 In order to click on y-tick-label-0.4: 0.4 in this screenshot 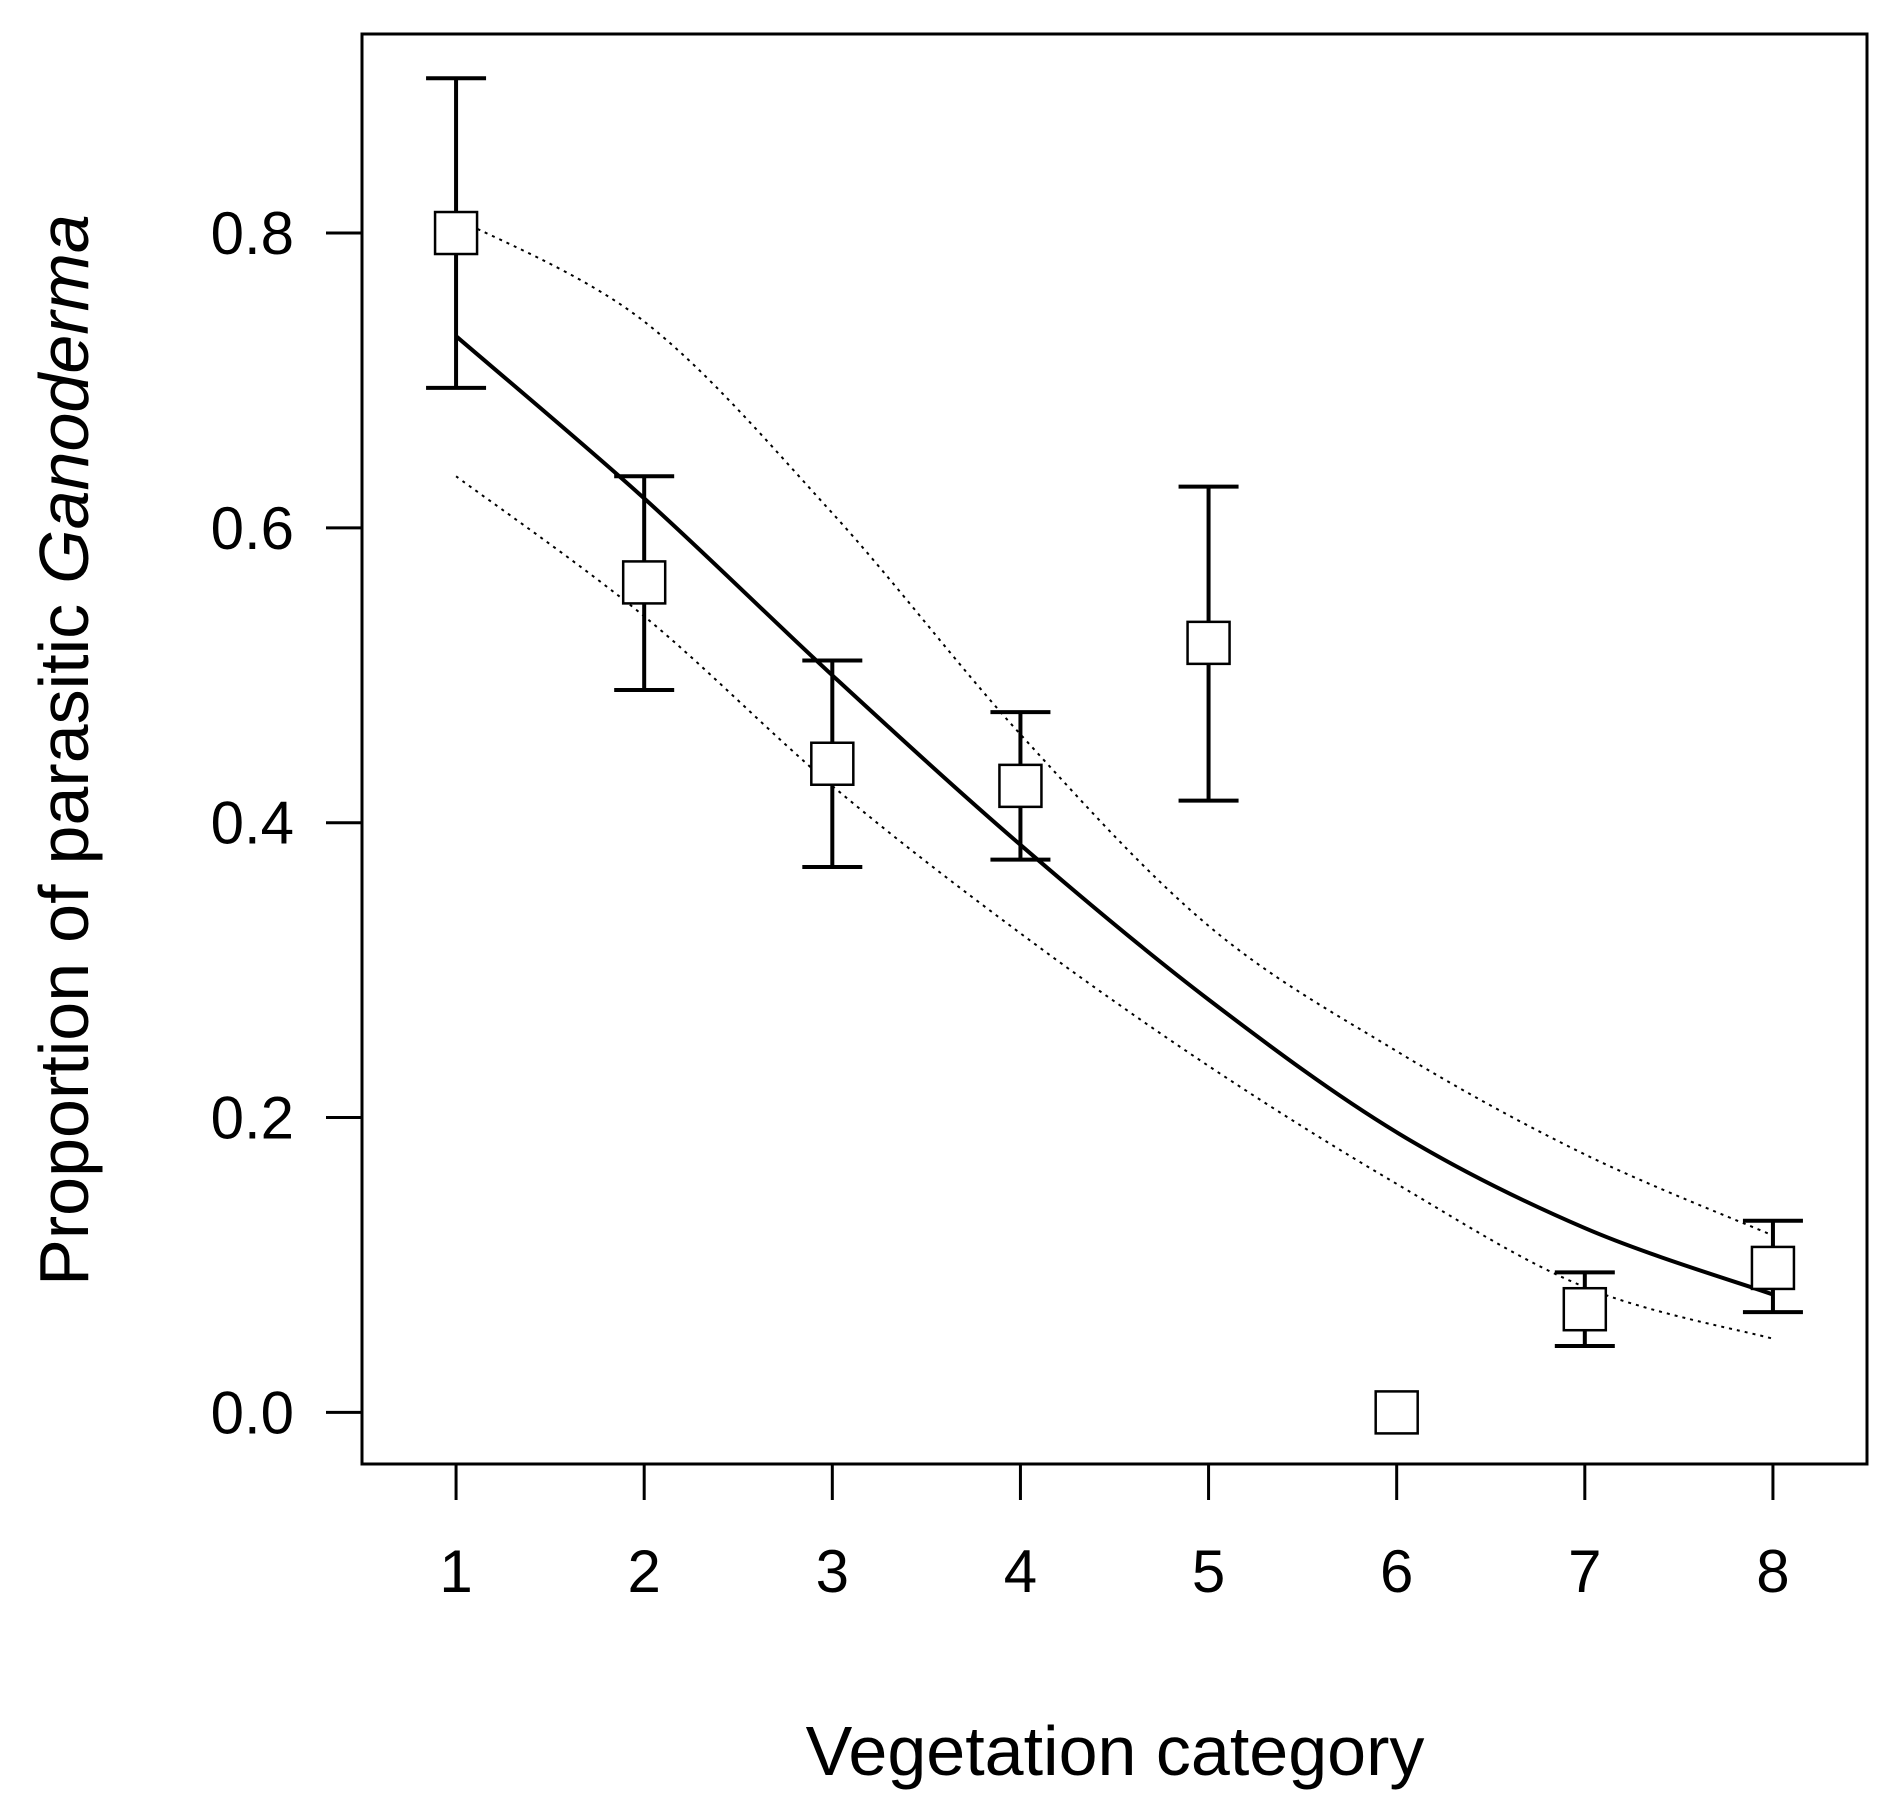, I will do `click(252, 823)`.